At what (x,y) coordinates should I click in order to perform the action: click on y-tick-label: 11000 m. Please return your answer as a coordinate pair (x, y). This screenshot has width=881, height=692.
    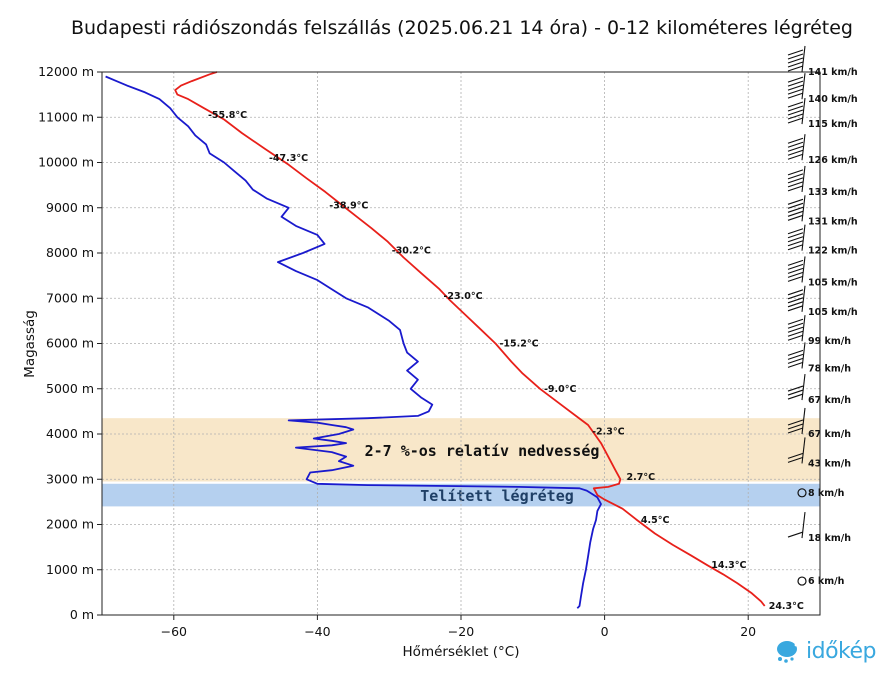
    Looking at the image, I should click on (66, 116).